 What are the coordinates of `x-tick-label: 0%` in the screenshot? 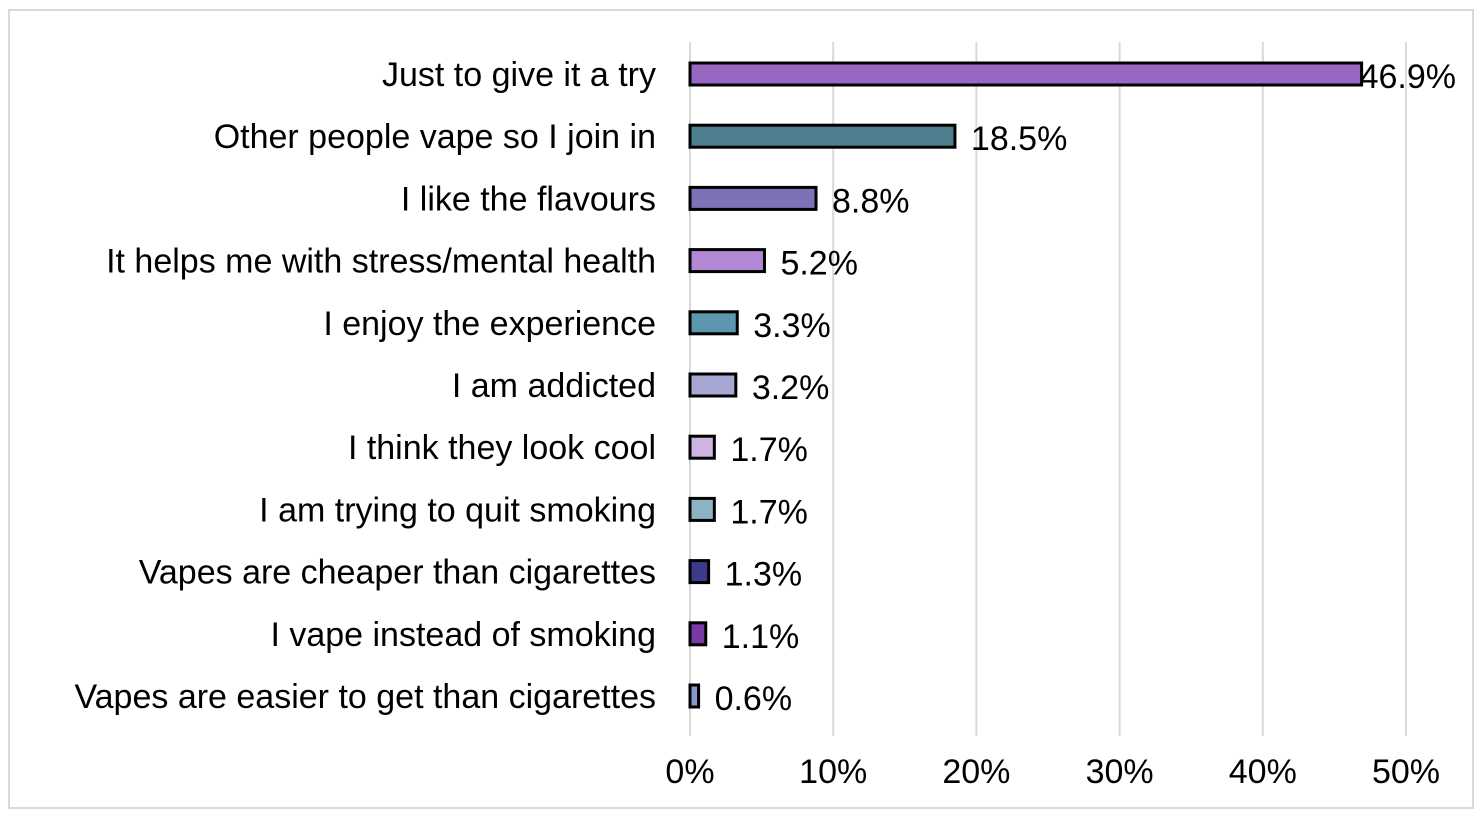 It's located at (689, 772).